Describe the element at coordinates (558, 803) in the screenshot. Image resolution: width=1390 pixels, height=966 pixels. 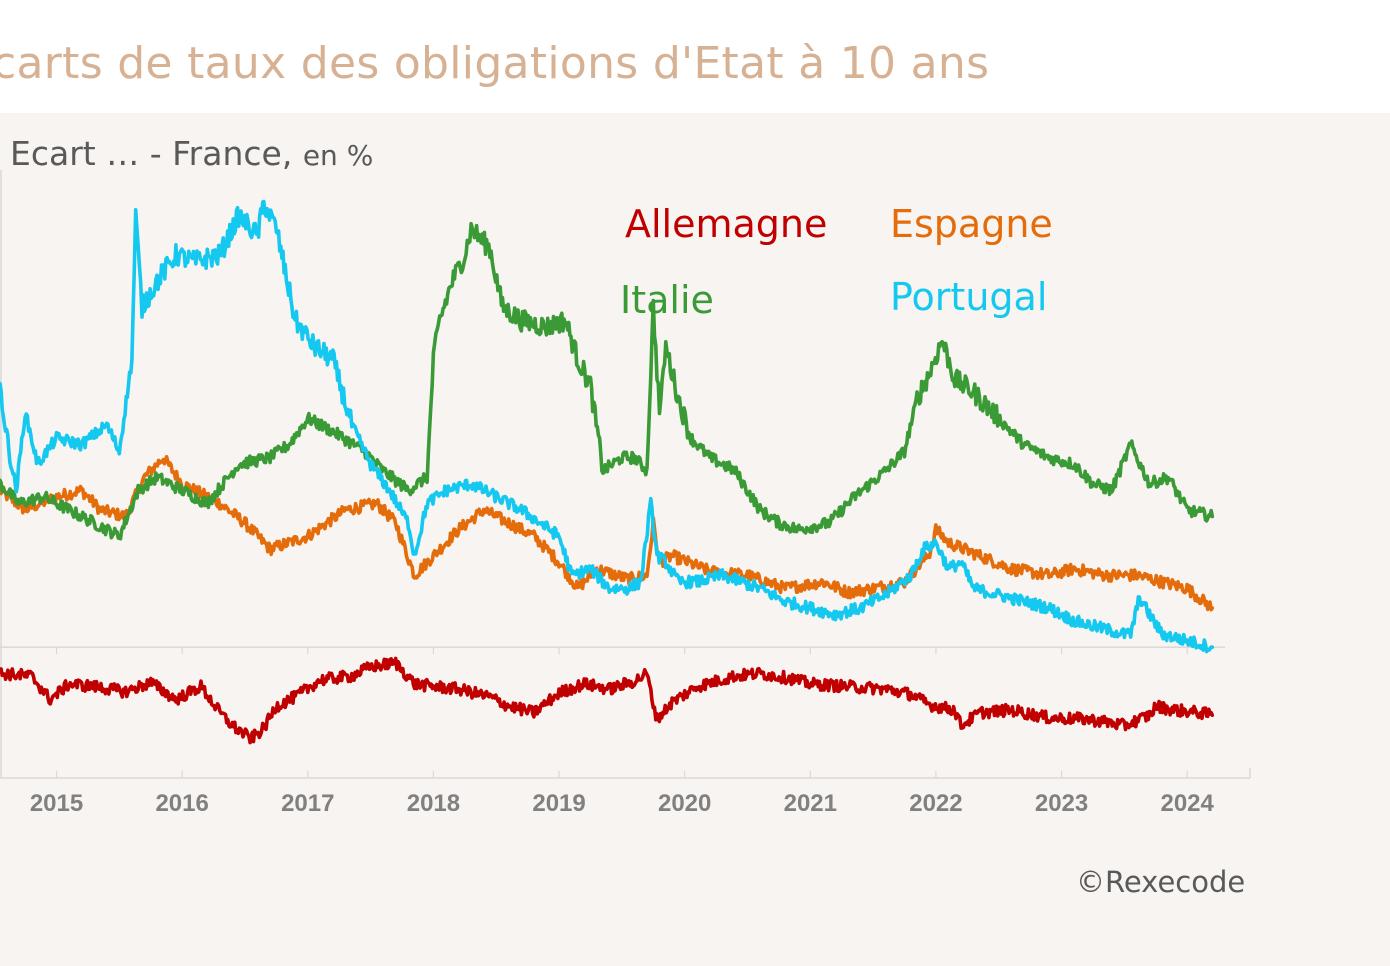
I see `x-tick-label-2019: 2019` at that location.